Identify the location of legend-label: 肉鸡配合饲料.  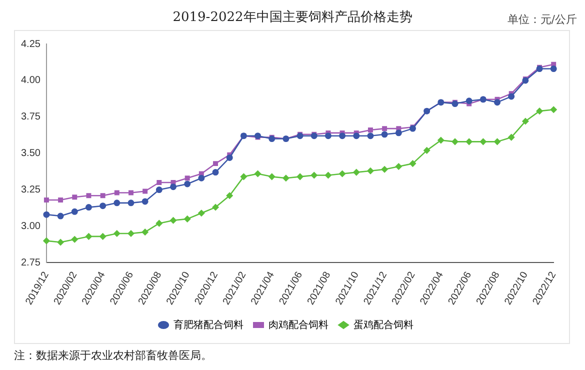
(298, 324).